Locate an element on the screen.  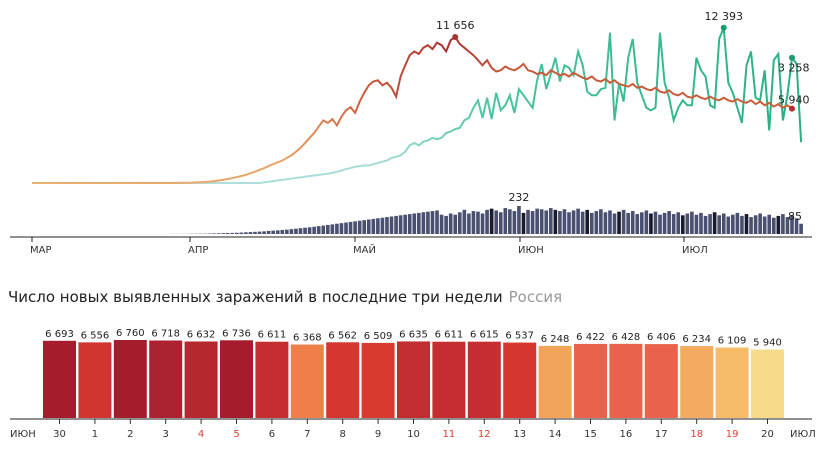
day-label: 2 is located at coordinates (130, 434).